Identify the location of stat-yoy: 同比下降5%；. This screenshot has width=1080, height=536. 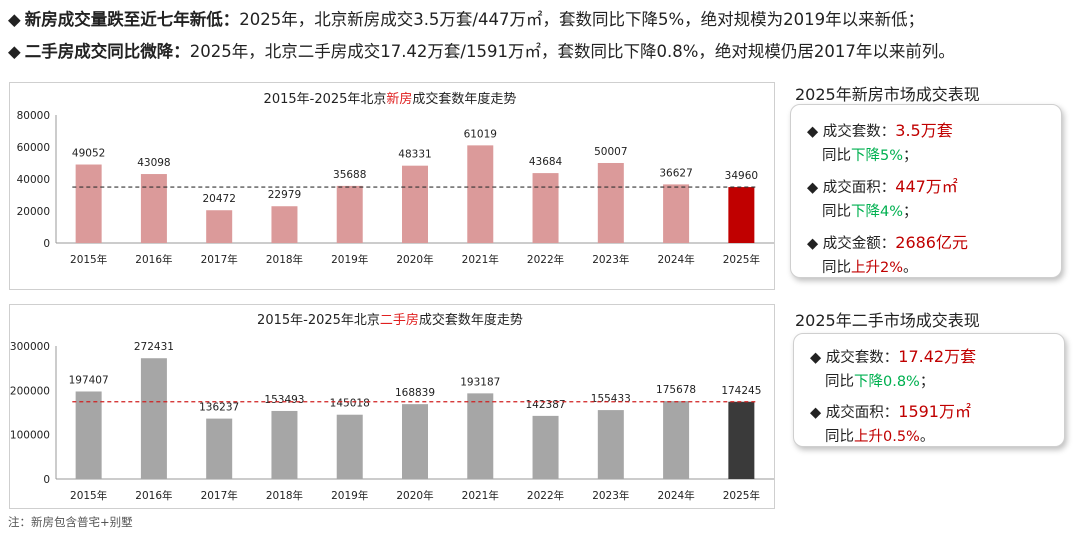
(887, 154).